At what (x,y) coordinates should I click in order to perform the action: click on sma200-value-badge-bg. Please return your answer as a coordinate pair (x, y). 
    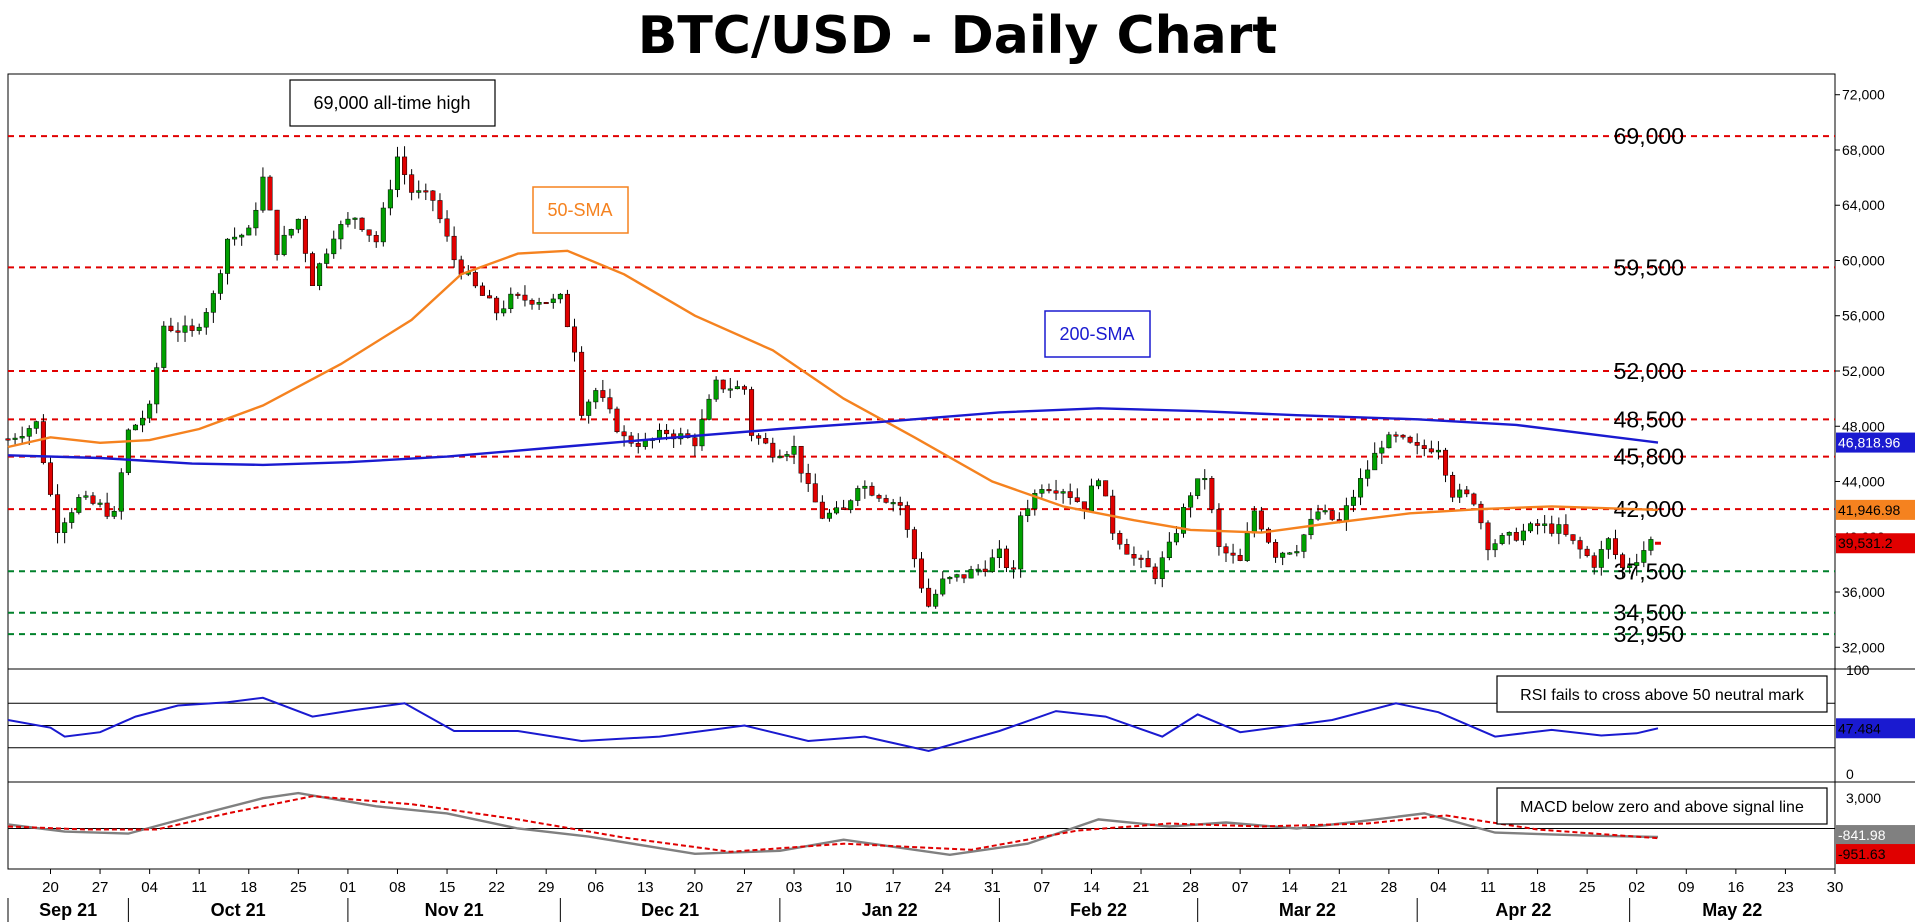
    Looking at the image, I should click on (1875, 442).